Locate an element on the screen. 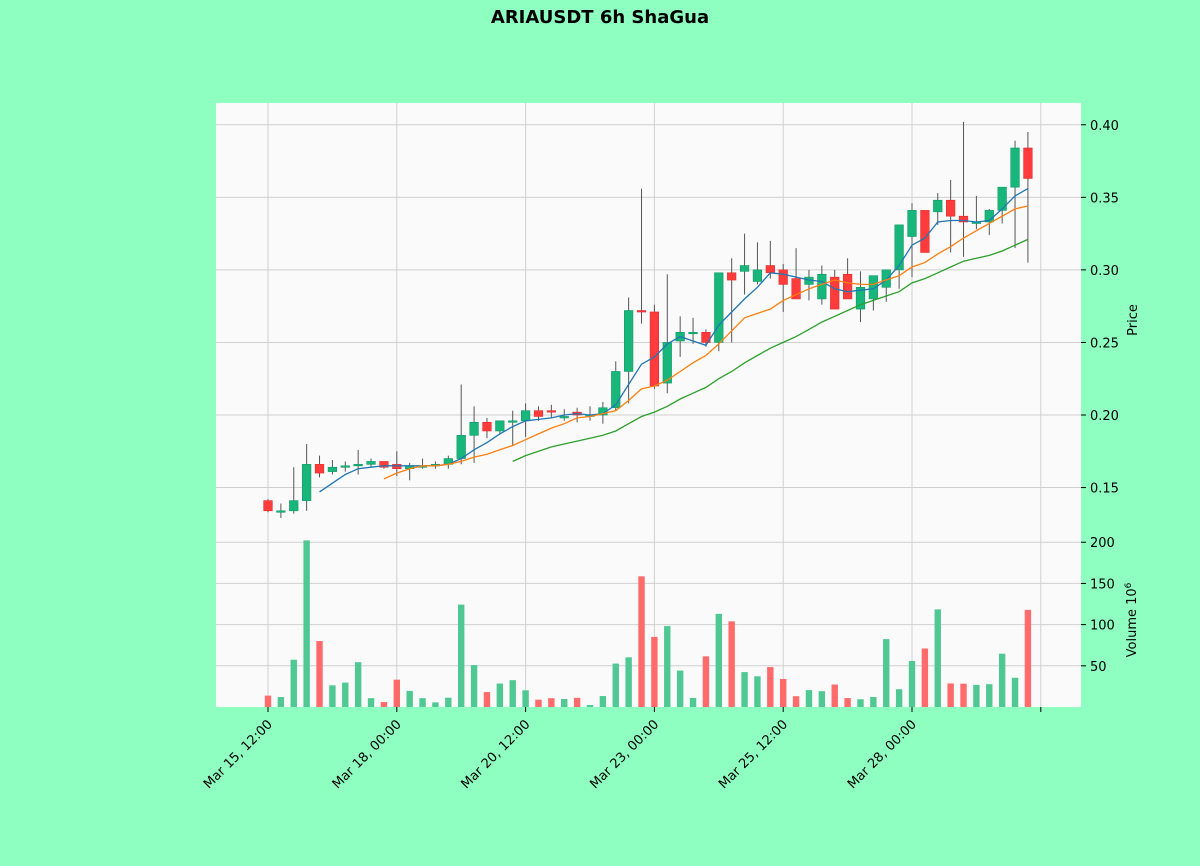 This screenshot has height=866, width=1200. volume-tick-label: 100 is located at coordinates (1102, 626).